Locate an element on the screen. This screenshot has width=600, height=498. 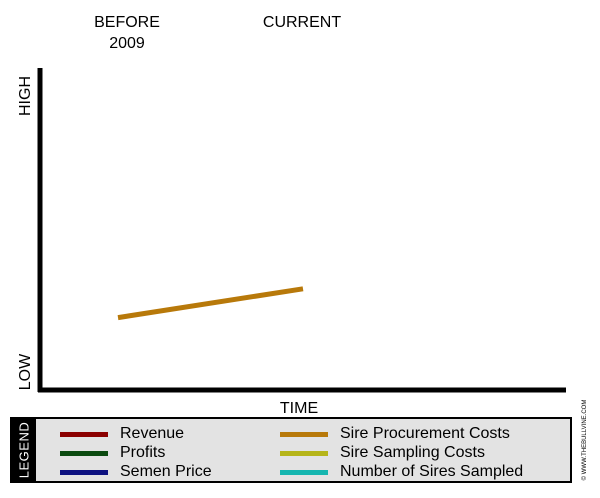
legend-swatch-sire-sampling-costs is located at coordinates (304, 453).